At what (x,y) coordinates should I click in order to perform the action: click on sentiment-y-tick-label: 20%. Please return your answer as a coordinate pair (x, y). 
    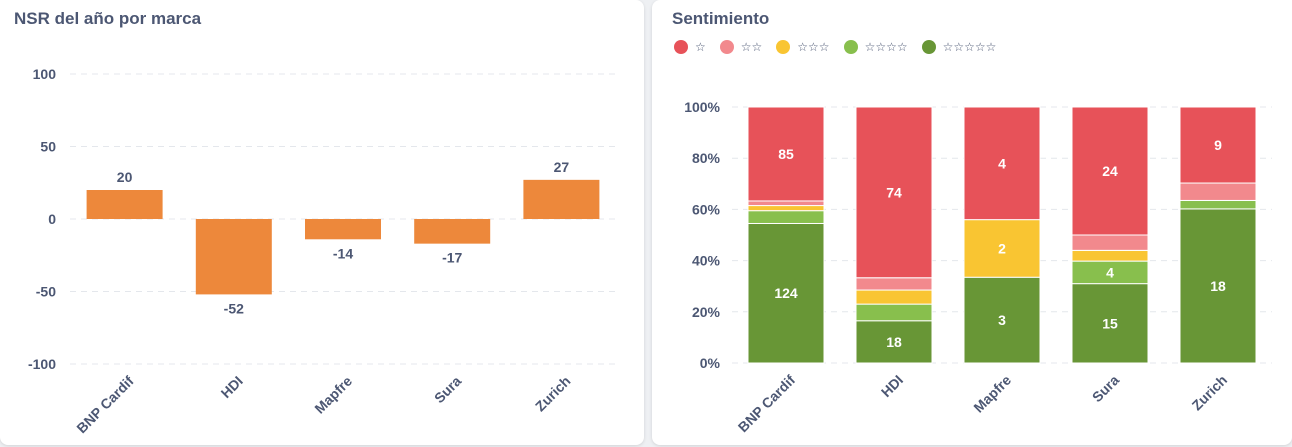
    Looking at the image, I should click on (706, 312).